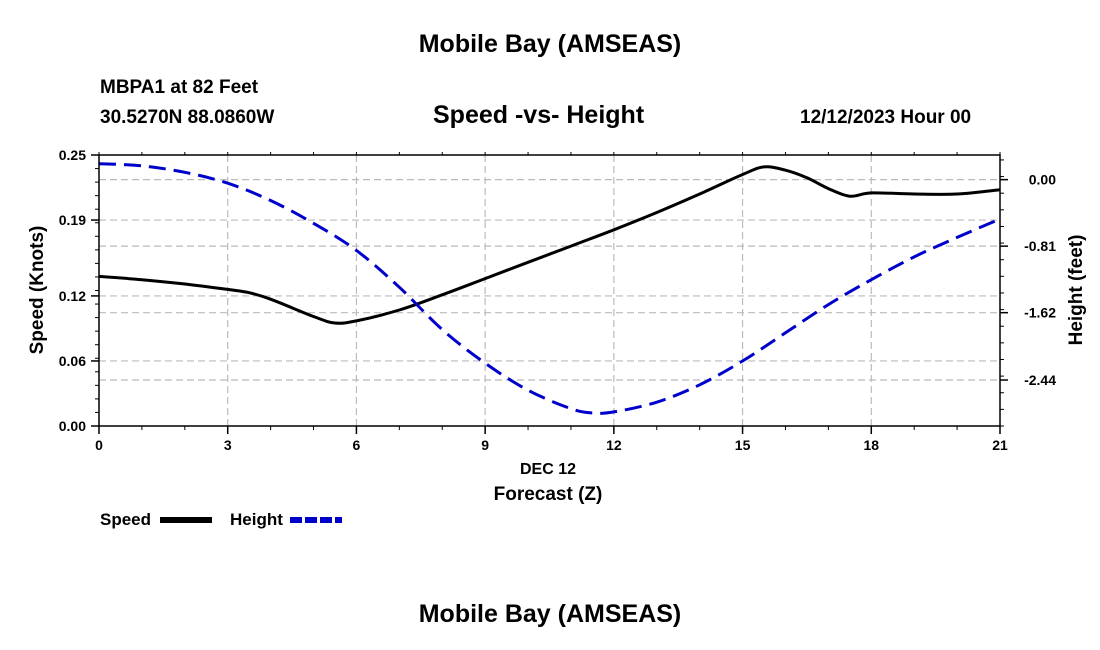 Image resolution: width=1100 pixels, height=650 pixels. I want to click on y-right-tick-label: -1.62, so click(1040, 313).